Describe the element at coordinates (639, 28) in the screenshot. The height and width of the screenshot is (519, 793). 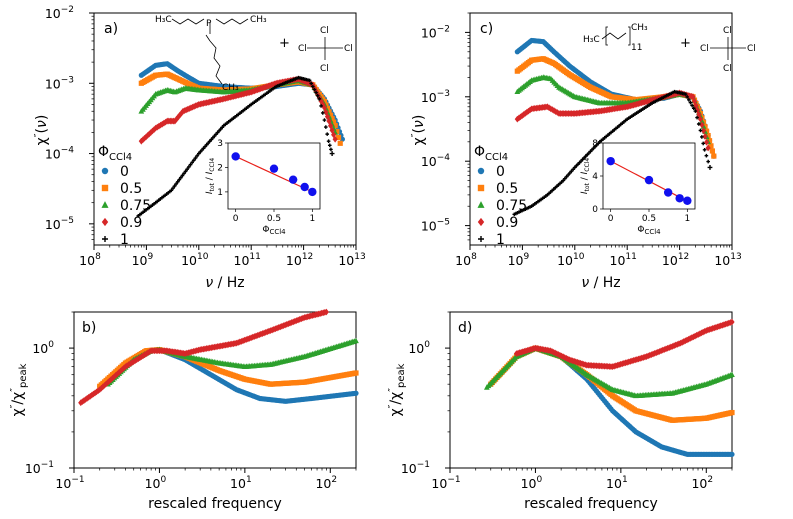
I see `svg-text: CH₃` at that location.